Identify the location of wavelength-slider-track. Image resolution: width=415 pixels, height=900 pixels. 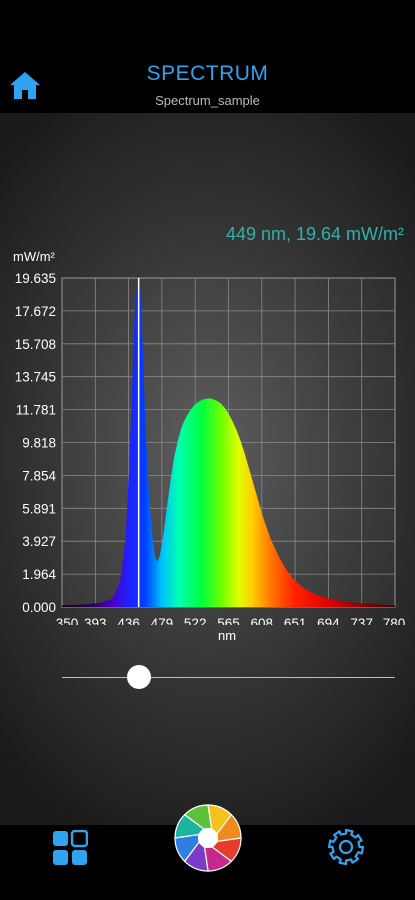
(228, 677).